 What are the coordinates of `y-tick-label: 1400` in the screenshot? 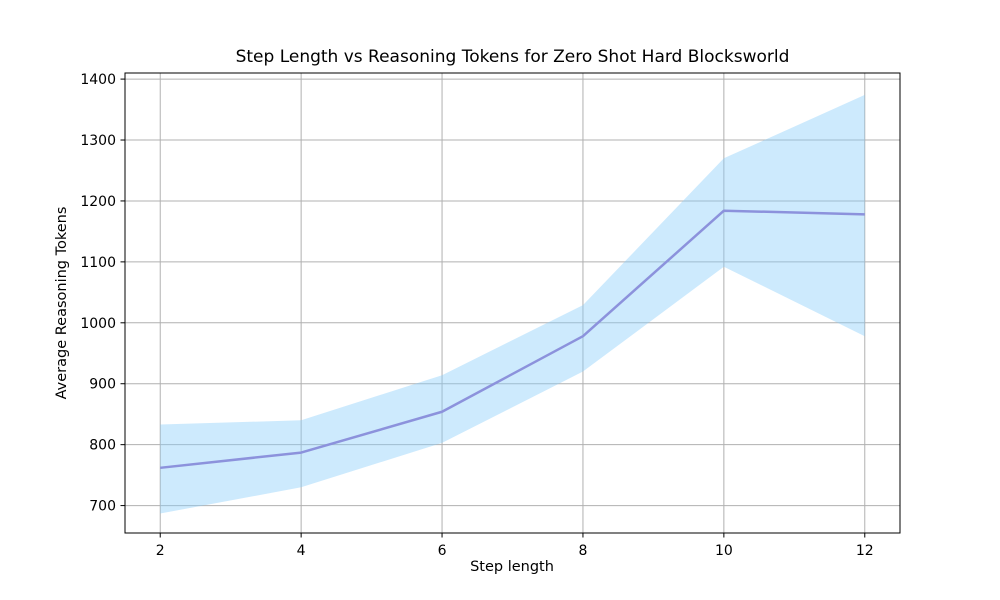 It's located at (98, 80).